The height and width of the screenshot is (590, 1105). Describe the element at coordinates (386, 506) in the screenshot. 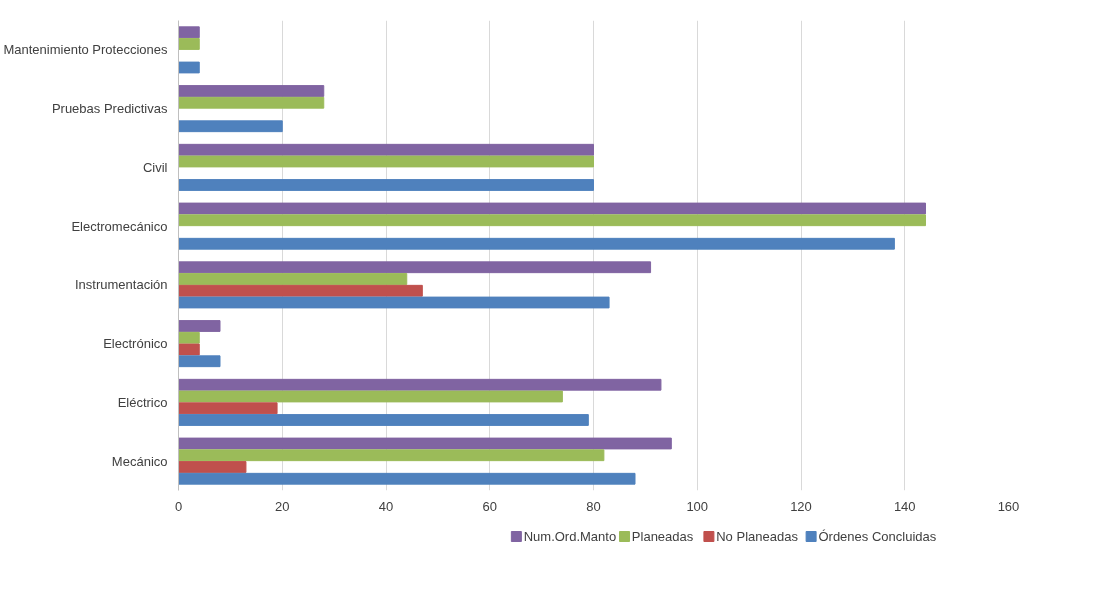

I see `x-tick-label: 40` at that location.